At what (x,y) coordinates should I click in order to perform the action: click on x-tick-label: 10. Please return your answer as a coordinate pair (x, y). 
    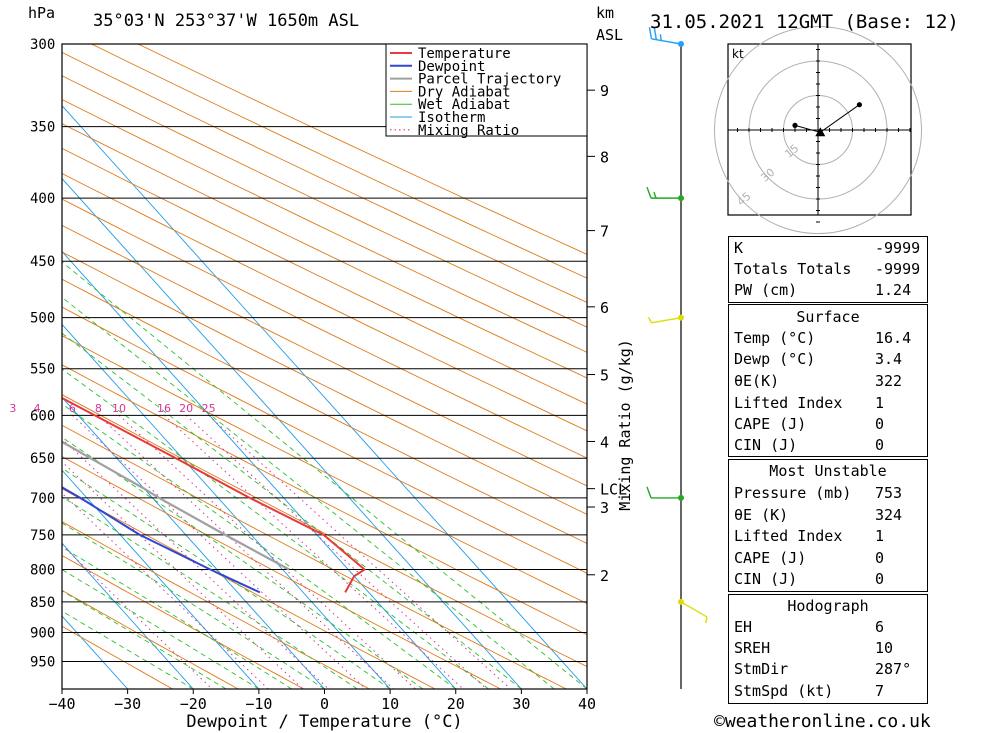
    Looking at the image, I should click on (390, 704).